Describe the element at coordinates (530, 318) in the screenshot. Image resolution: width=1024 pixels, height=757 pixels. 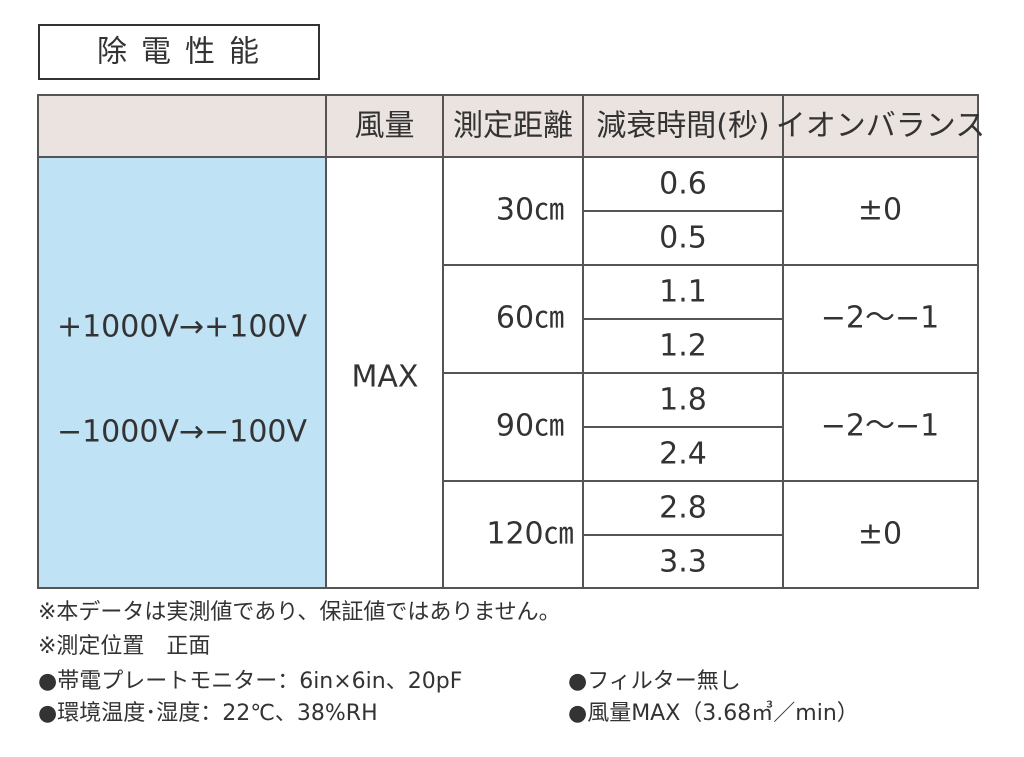
I see `distance: 60㎝` at that location.